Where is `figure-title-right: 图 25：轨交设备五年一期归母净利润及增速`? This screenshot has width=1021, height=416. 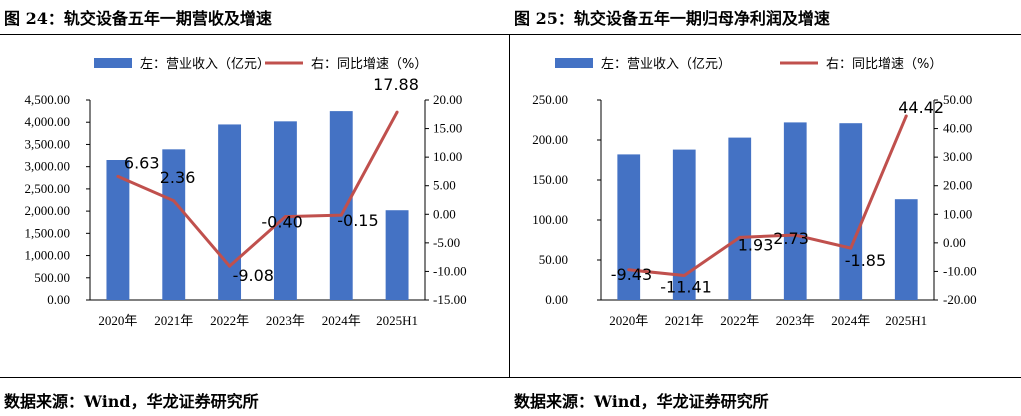 figure-title-right: 图 25：轨交设备五年一期归母净利润及增速 is located at coordinates (672, 18).